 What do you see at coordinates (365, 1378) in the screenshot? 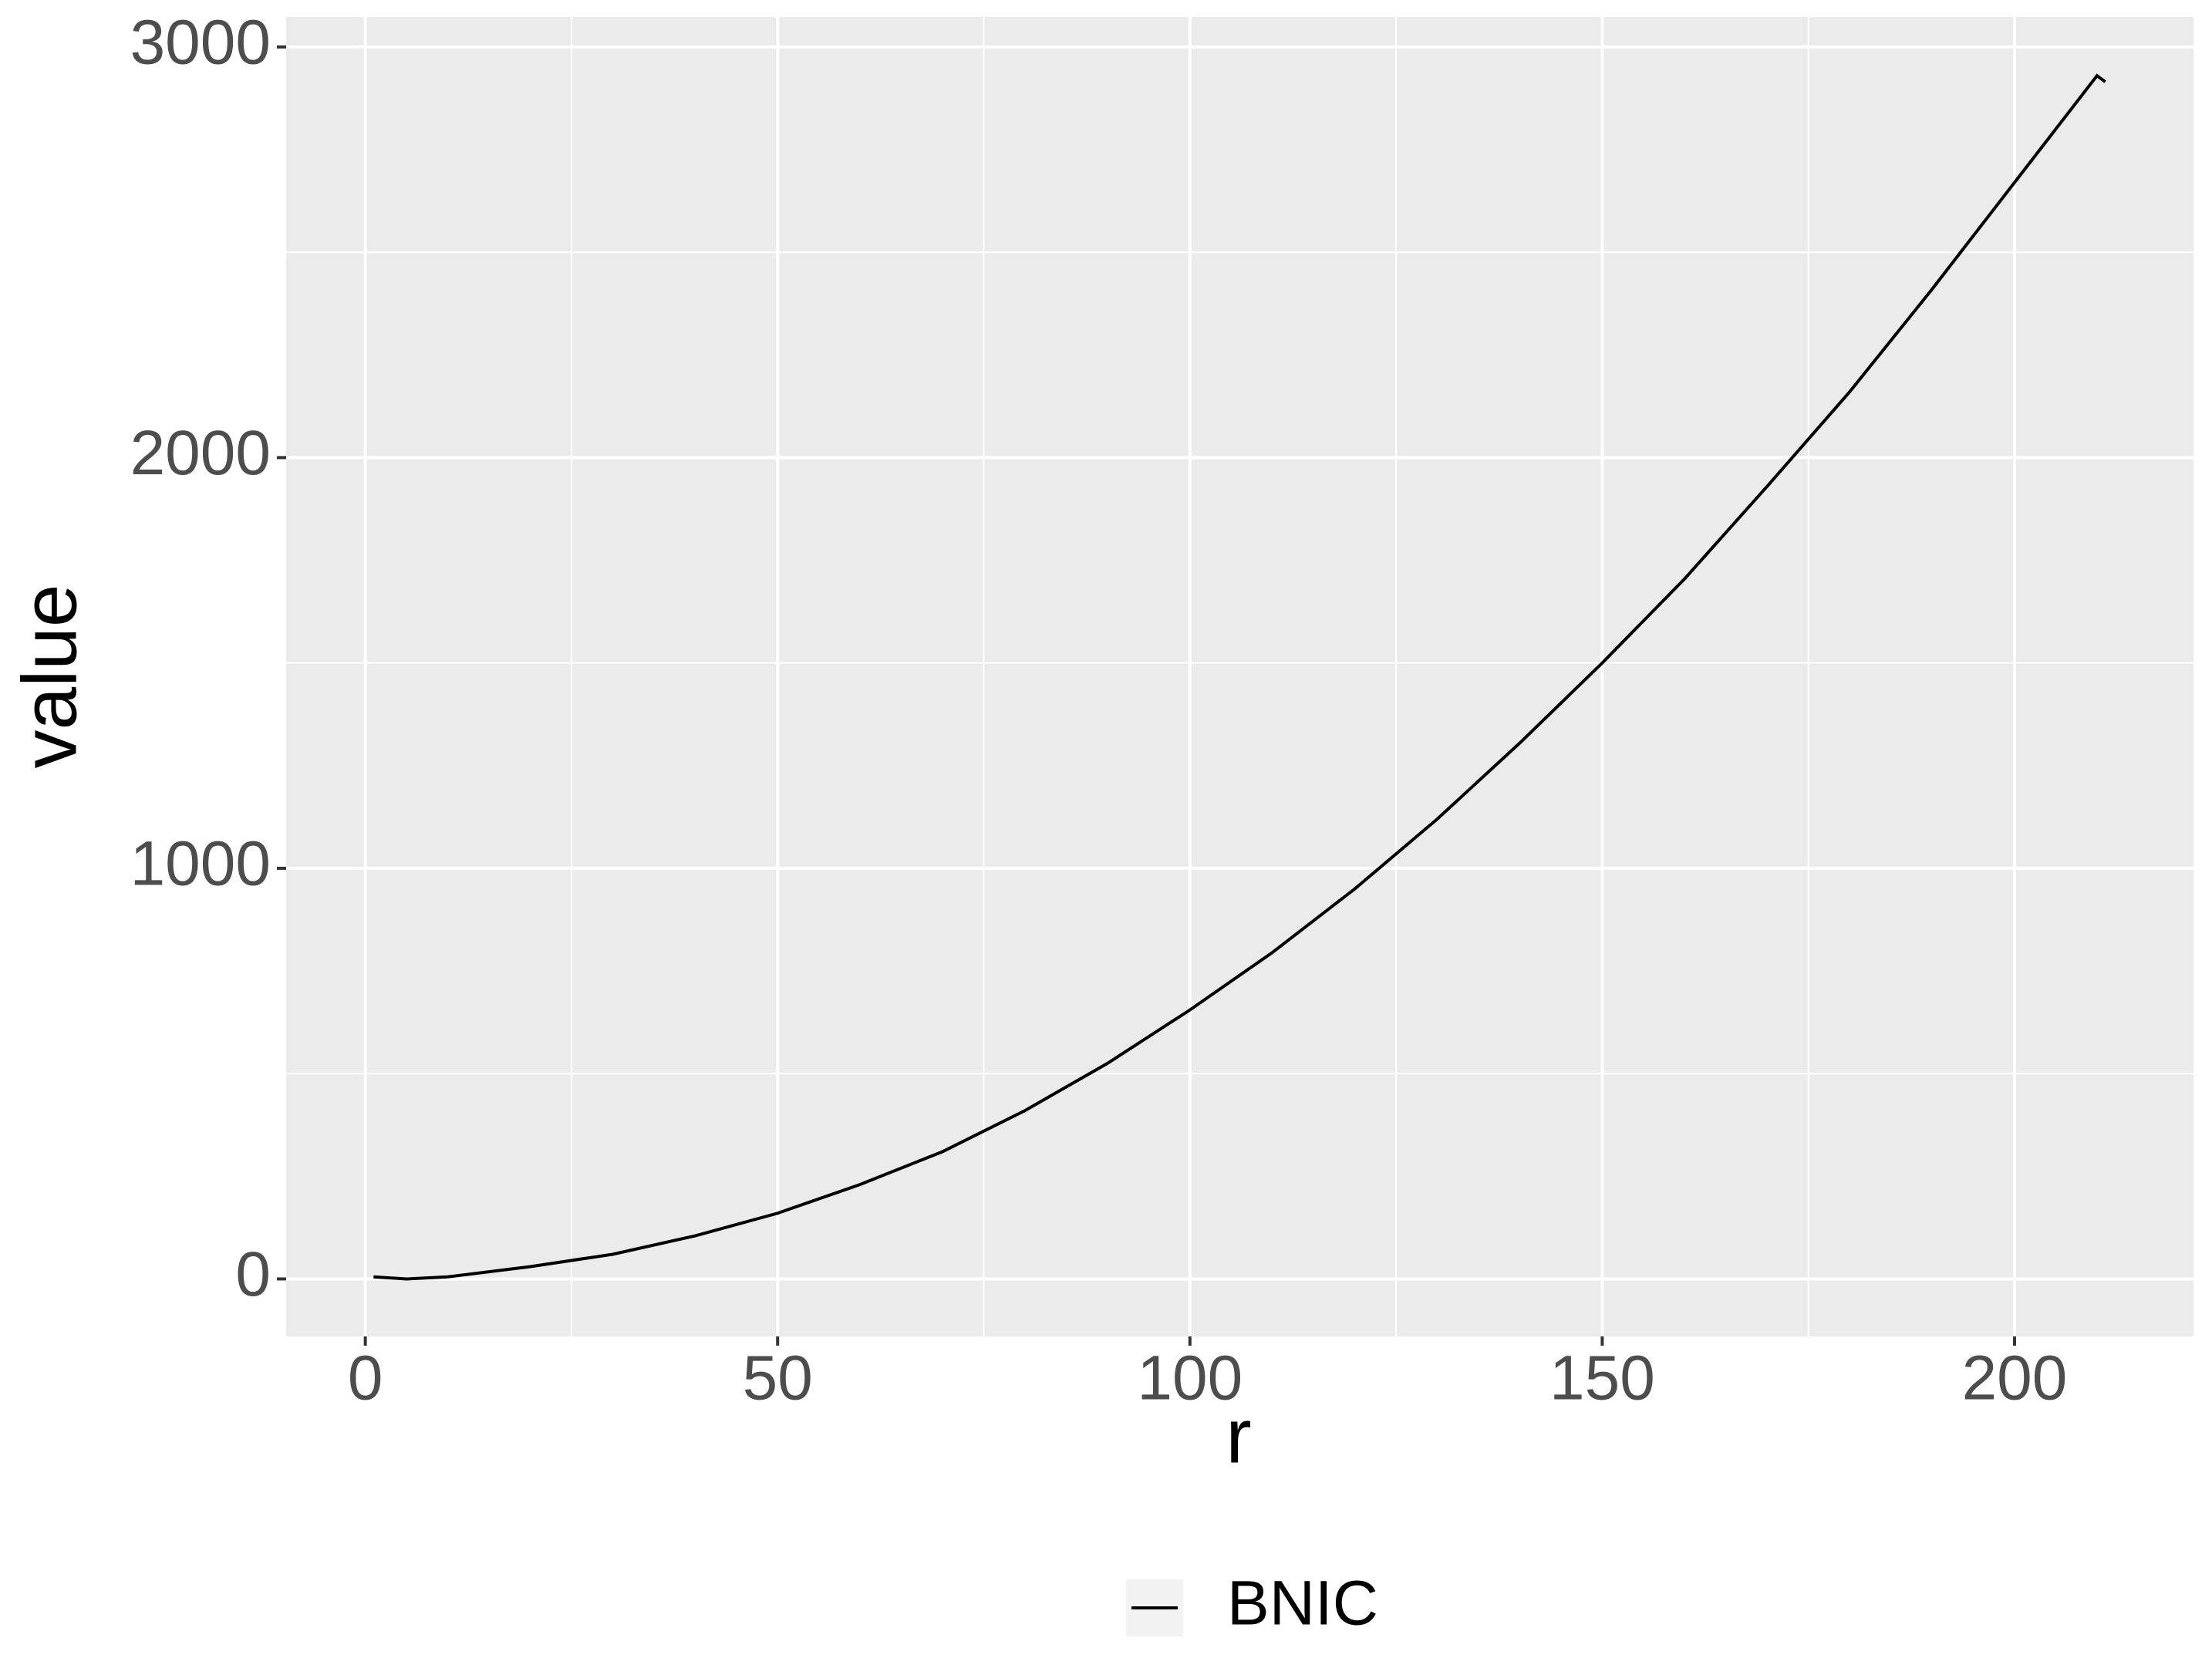
I see `x-tick-label: 0` at bounding box center [365, 1378].